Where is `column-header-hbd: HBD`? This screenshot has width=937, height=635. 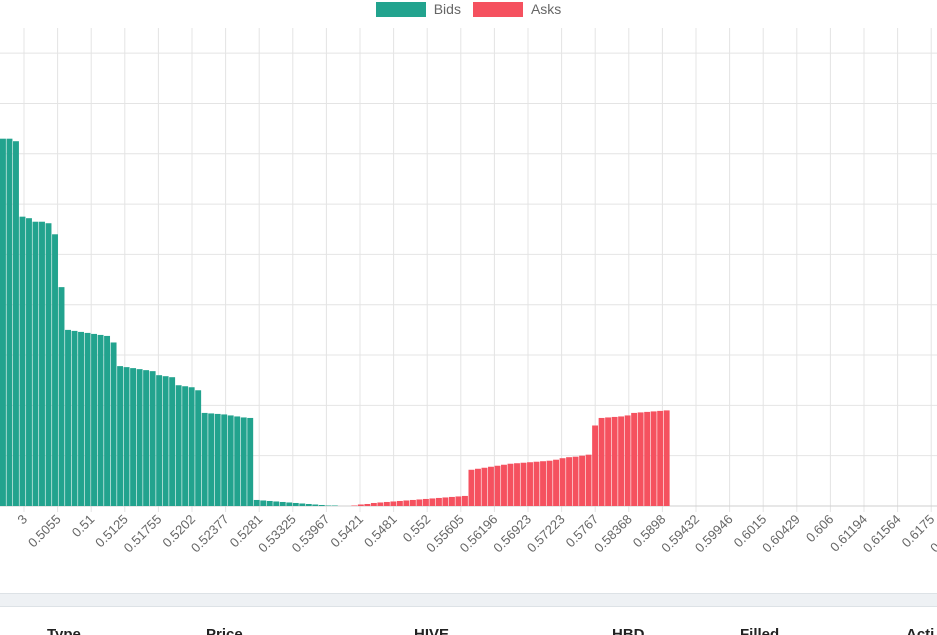
column-header-hbd: HBD is located at coordinates (628, 630).